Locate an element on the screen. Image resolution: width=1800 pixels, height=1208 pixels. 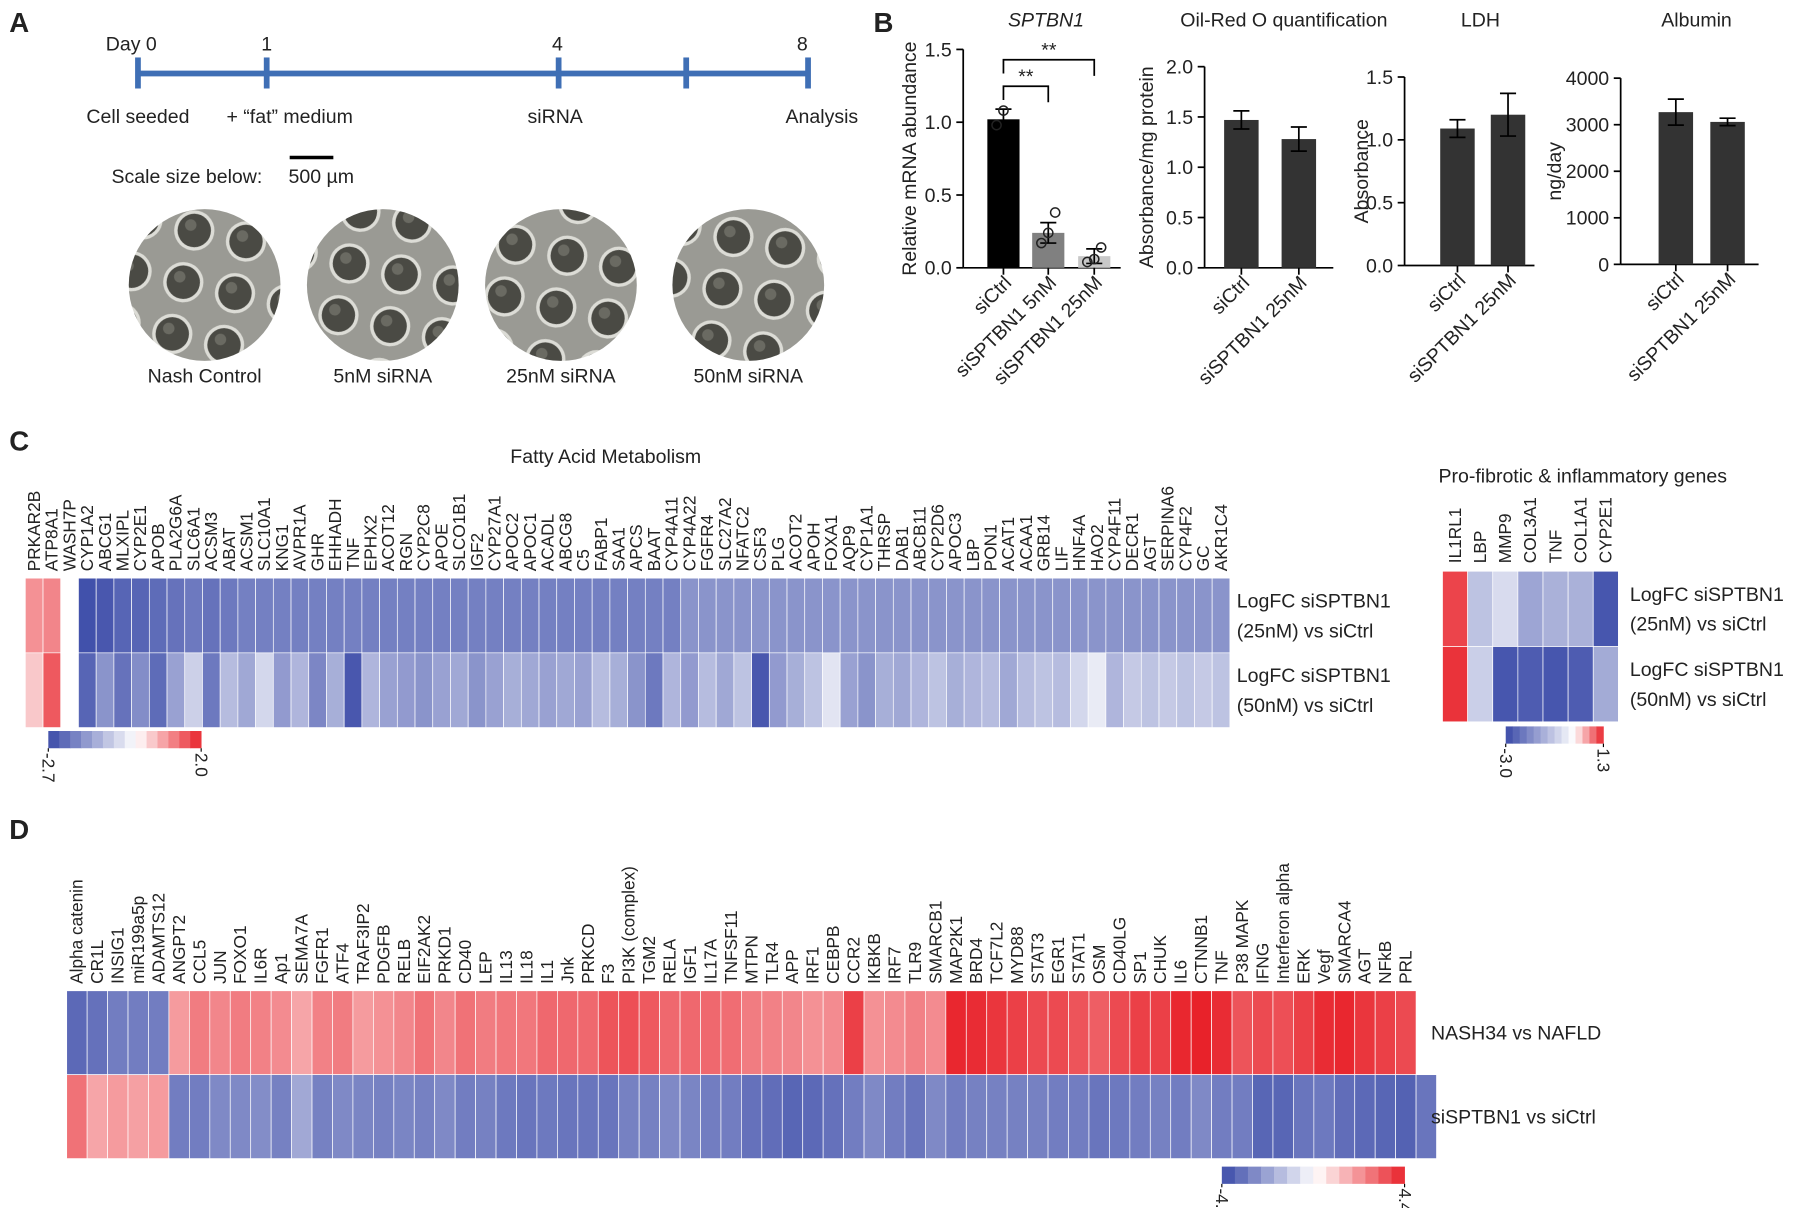
gene-label: MAP2K1 is located at coordinates (956, 950).